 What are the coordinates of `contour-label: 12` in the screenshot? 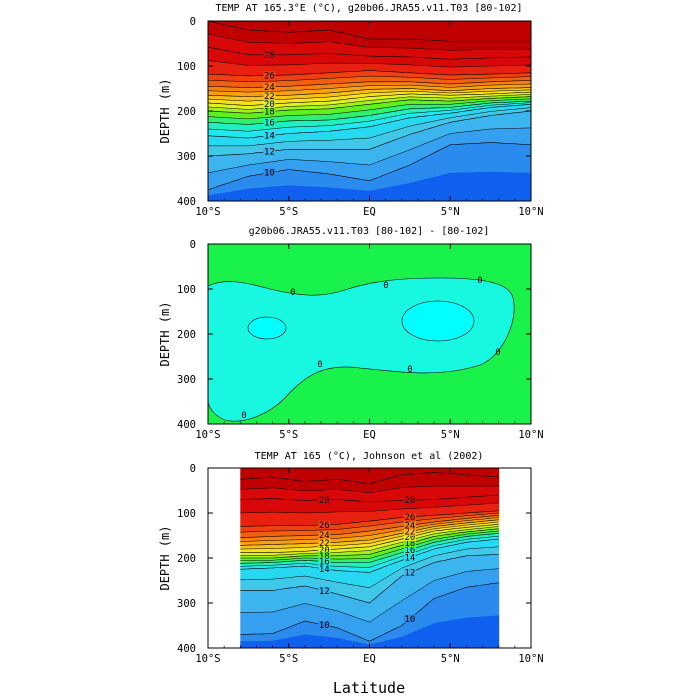 It's located at (324, 592).